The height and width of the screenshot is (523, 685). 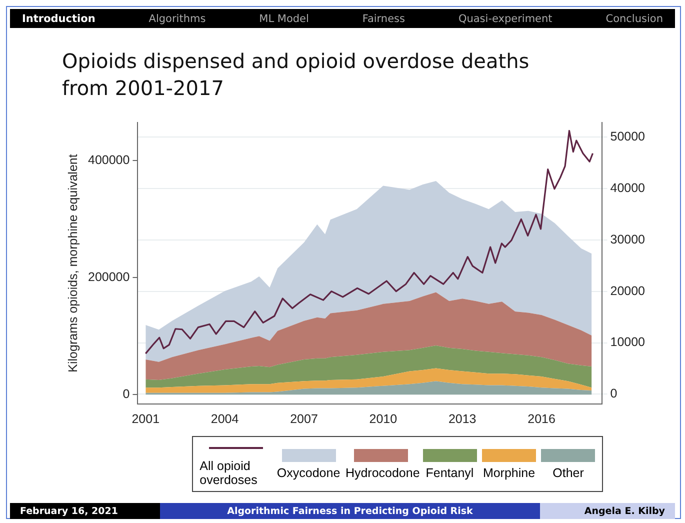 What do you see at coordinates (304, 419) in the screenshot?
I see `x-tick-label: 2007` at bounding box center [304, 419].